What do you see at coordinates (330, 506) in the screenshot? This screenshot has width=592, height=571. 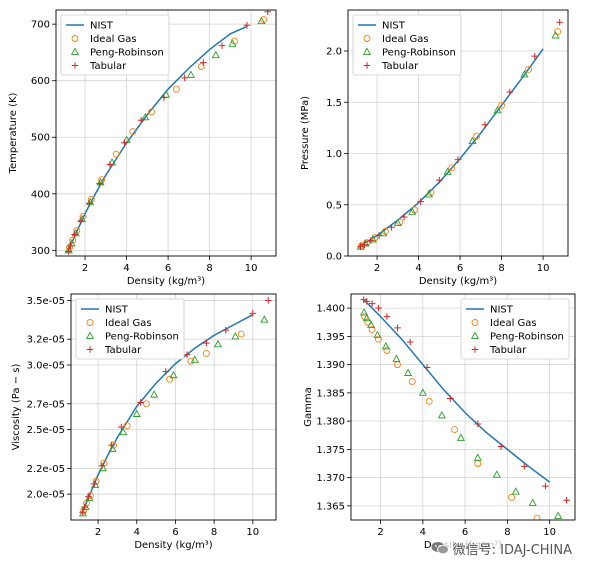 I see `y-tick-label: 1.365` at bounding box center [330, 506].